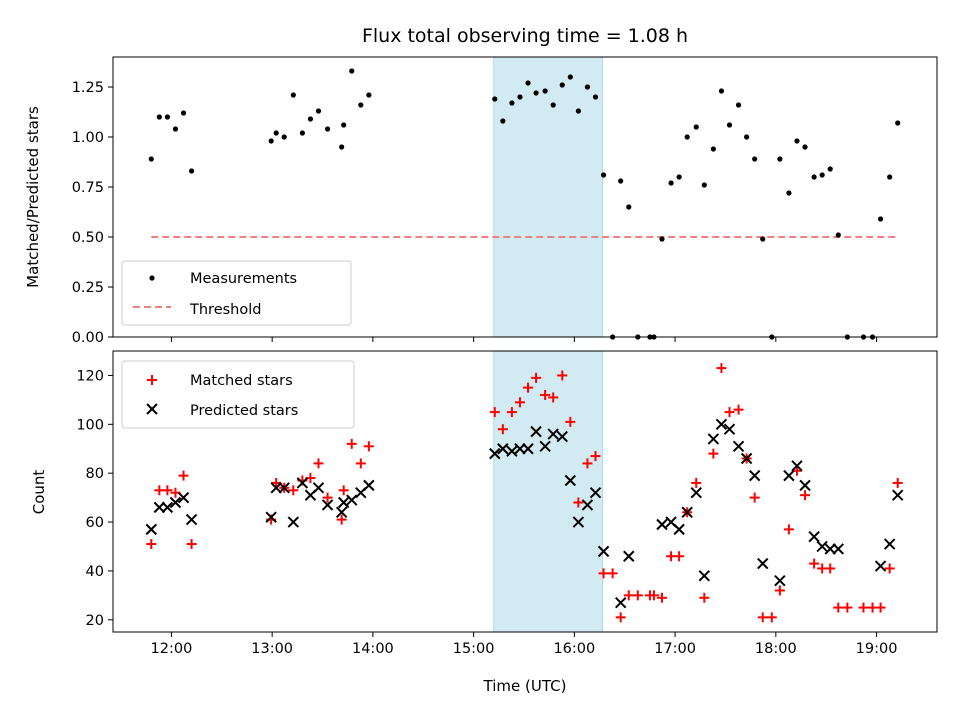 This screenshot has height=720, width=960. I want to click on legend-predicted-marker, so click(152, 409).